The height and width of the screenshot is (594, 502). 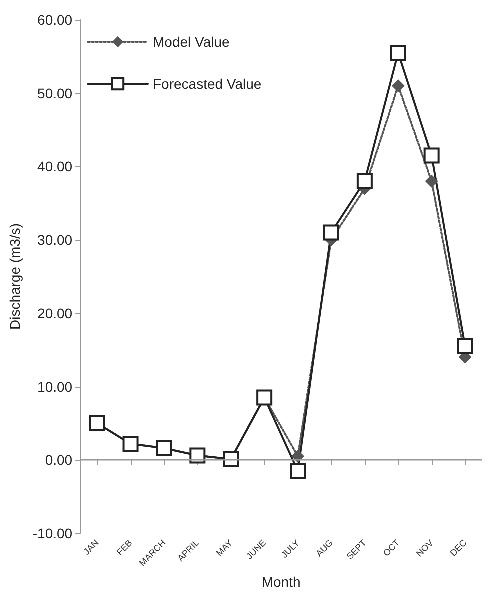 I want to click on y-tick-label: 50.00, so click(x=55, y=93).